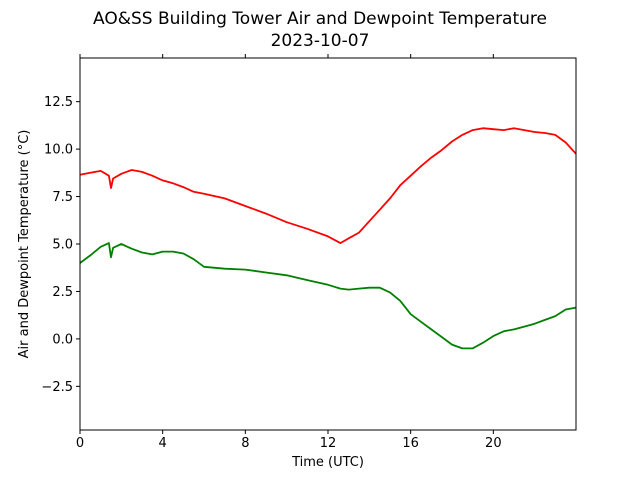 The width and height of the screenshot is (640, 480). Describe the element at coordinates (163, 443) in the screenshot. I see `x-tick-label: 4` at that location.